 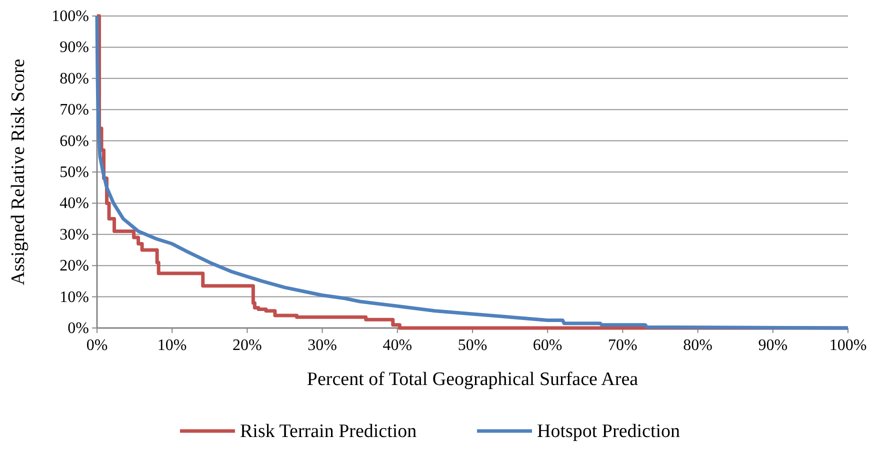 What do you see at coordinates (74, 110) in the screenshot?
I see `y-tick-label: 70%` at bounding box center [74, 110].